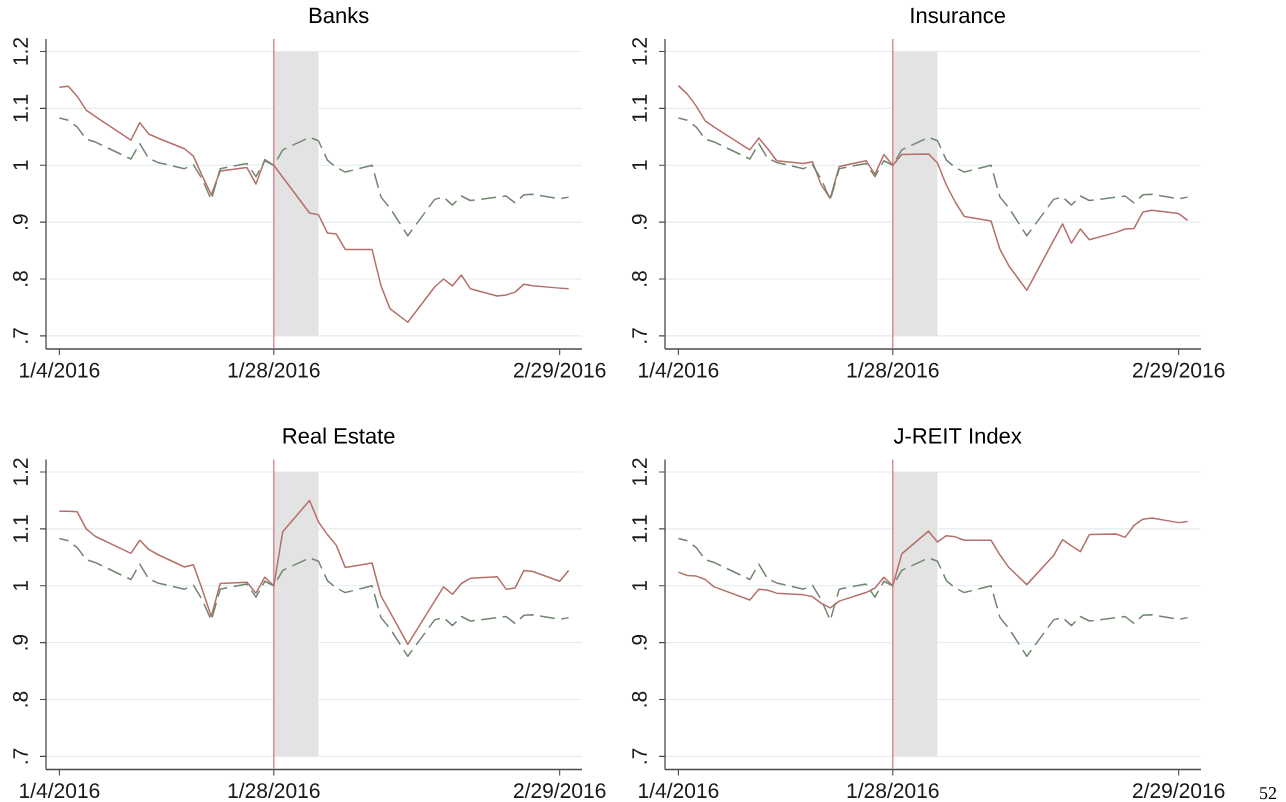  I want to click on chart-title: Real Estate, so click(339, 435).